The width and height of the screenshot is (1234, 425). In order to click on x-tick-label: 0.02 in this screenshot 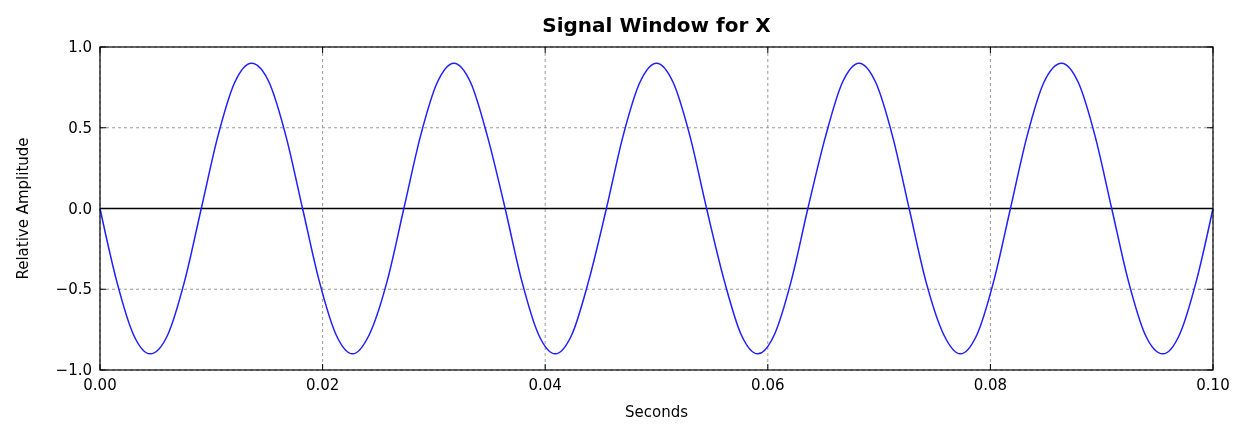, I will do `click(322, 385)`.